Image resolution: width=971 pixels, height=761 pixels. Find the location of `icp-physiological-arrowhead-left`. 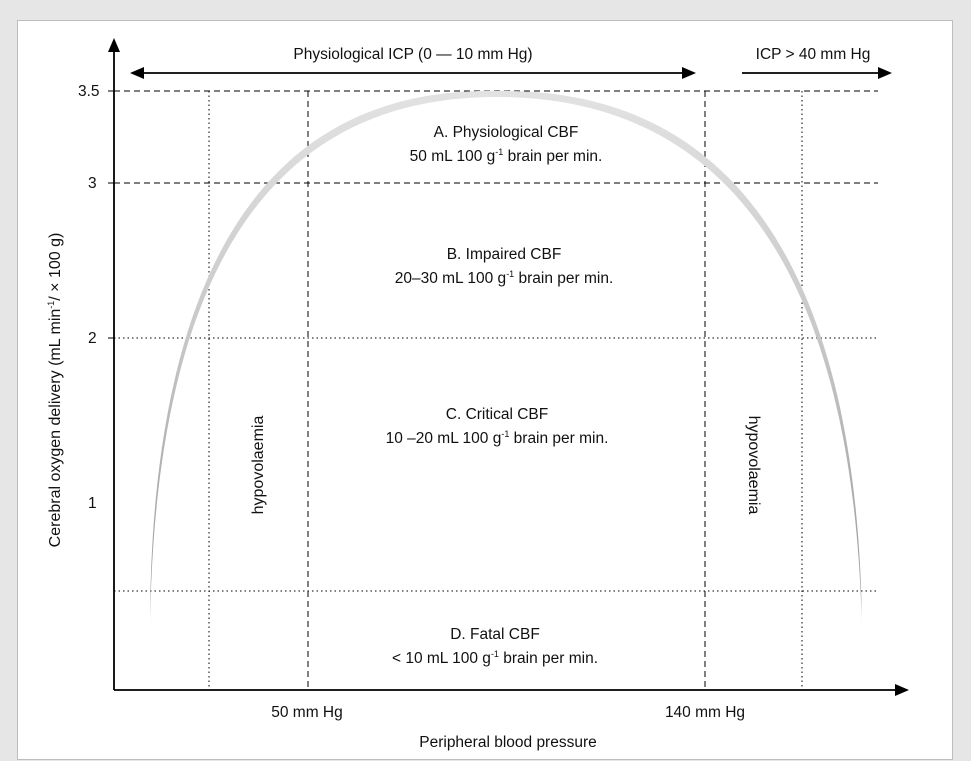

icp-physiological-arrowhead-left is located at coordinates (137, 73).